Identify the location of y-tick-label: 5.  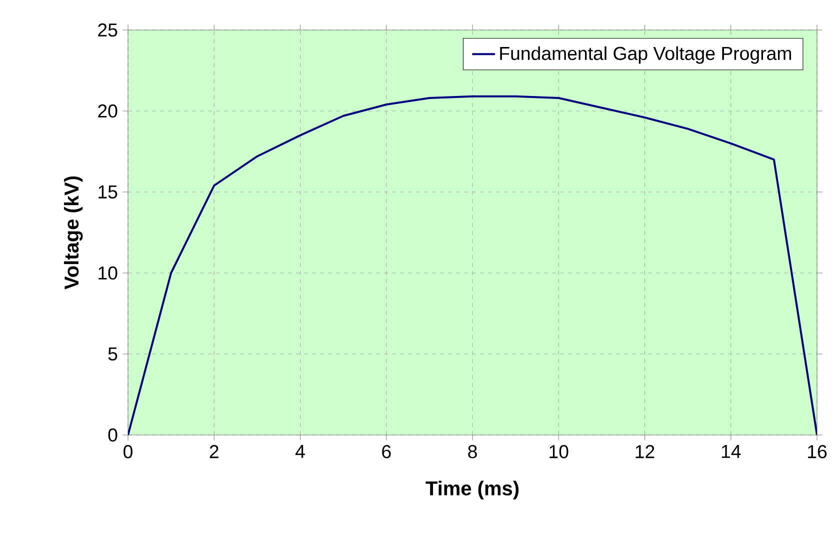
(113, 354).